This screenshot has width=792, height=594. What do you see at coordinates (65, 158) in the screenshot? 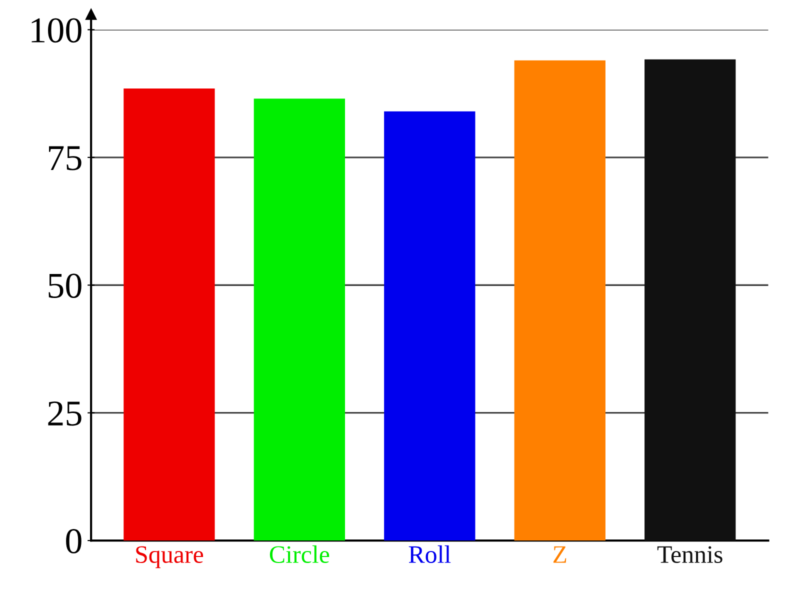
I see `y-tick-label: 75` at bounding box center [65, 158].